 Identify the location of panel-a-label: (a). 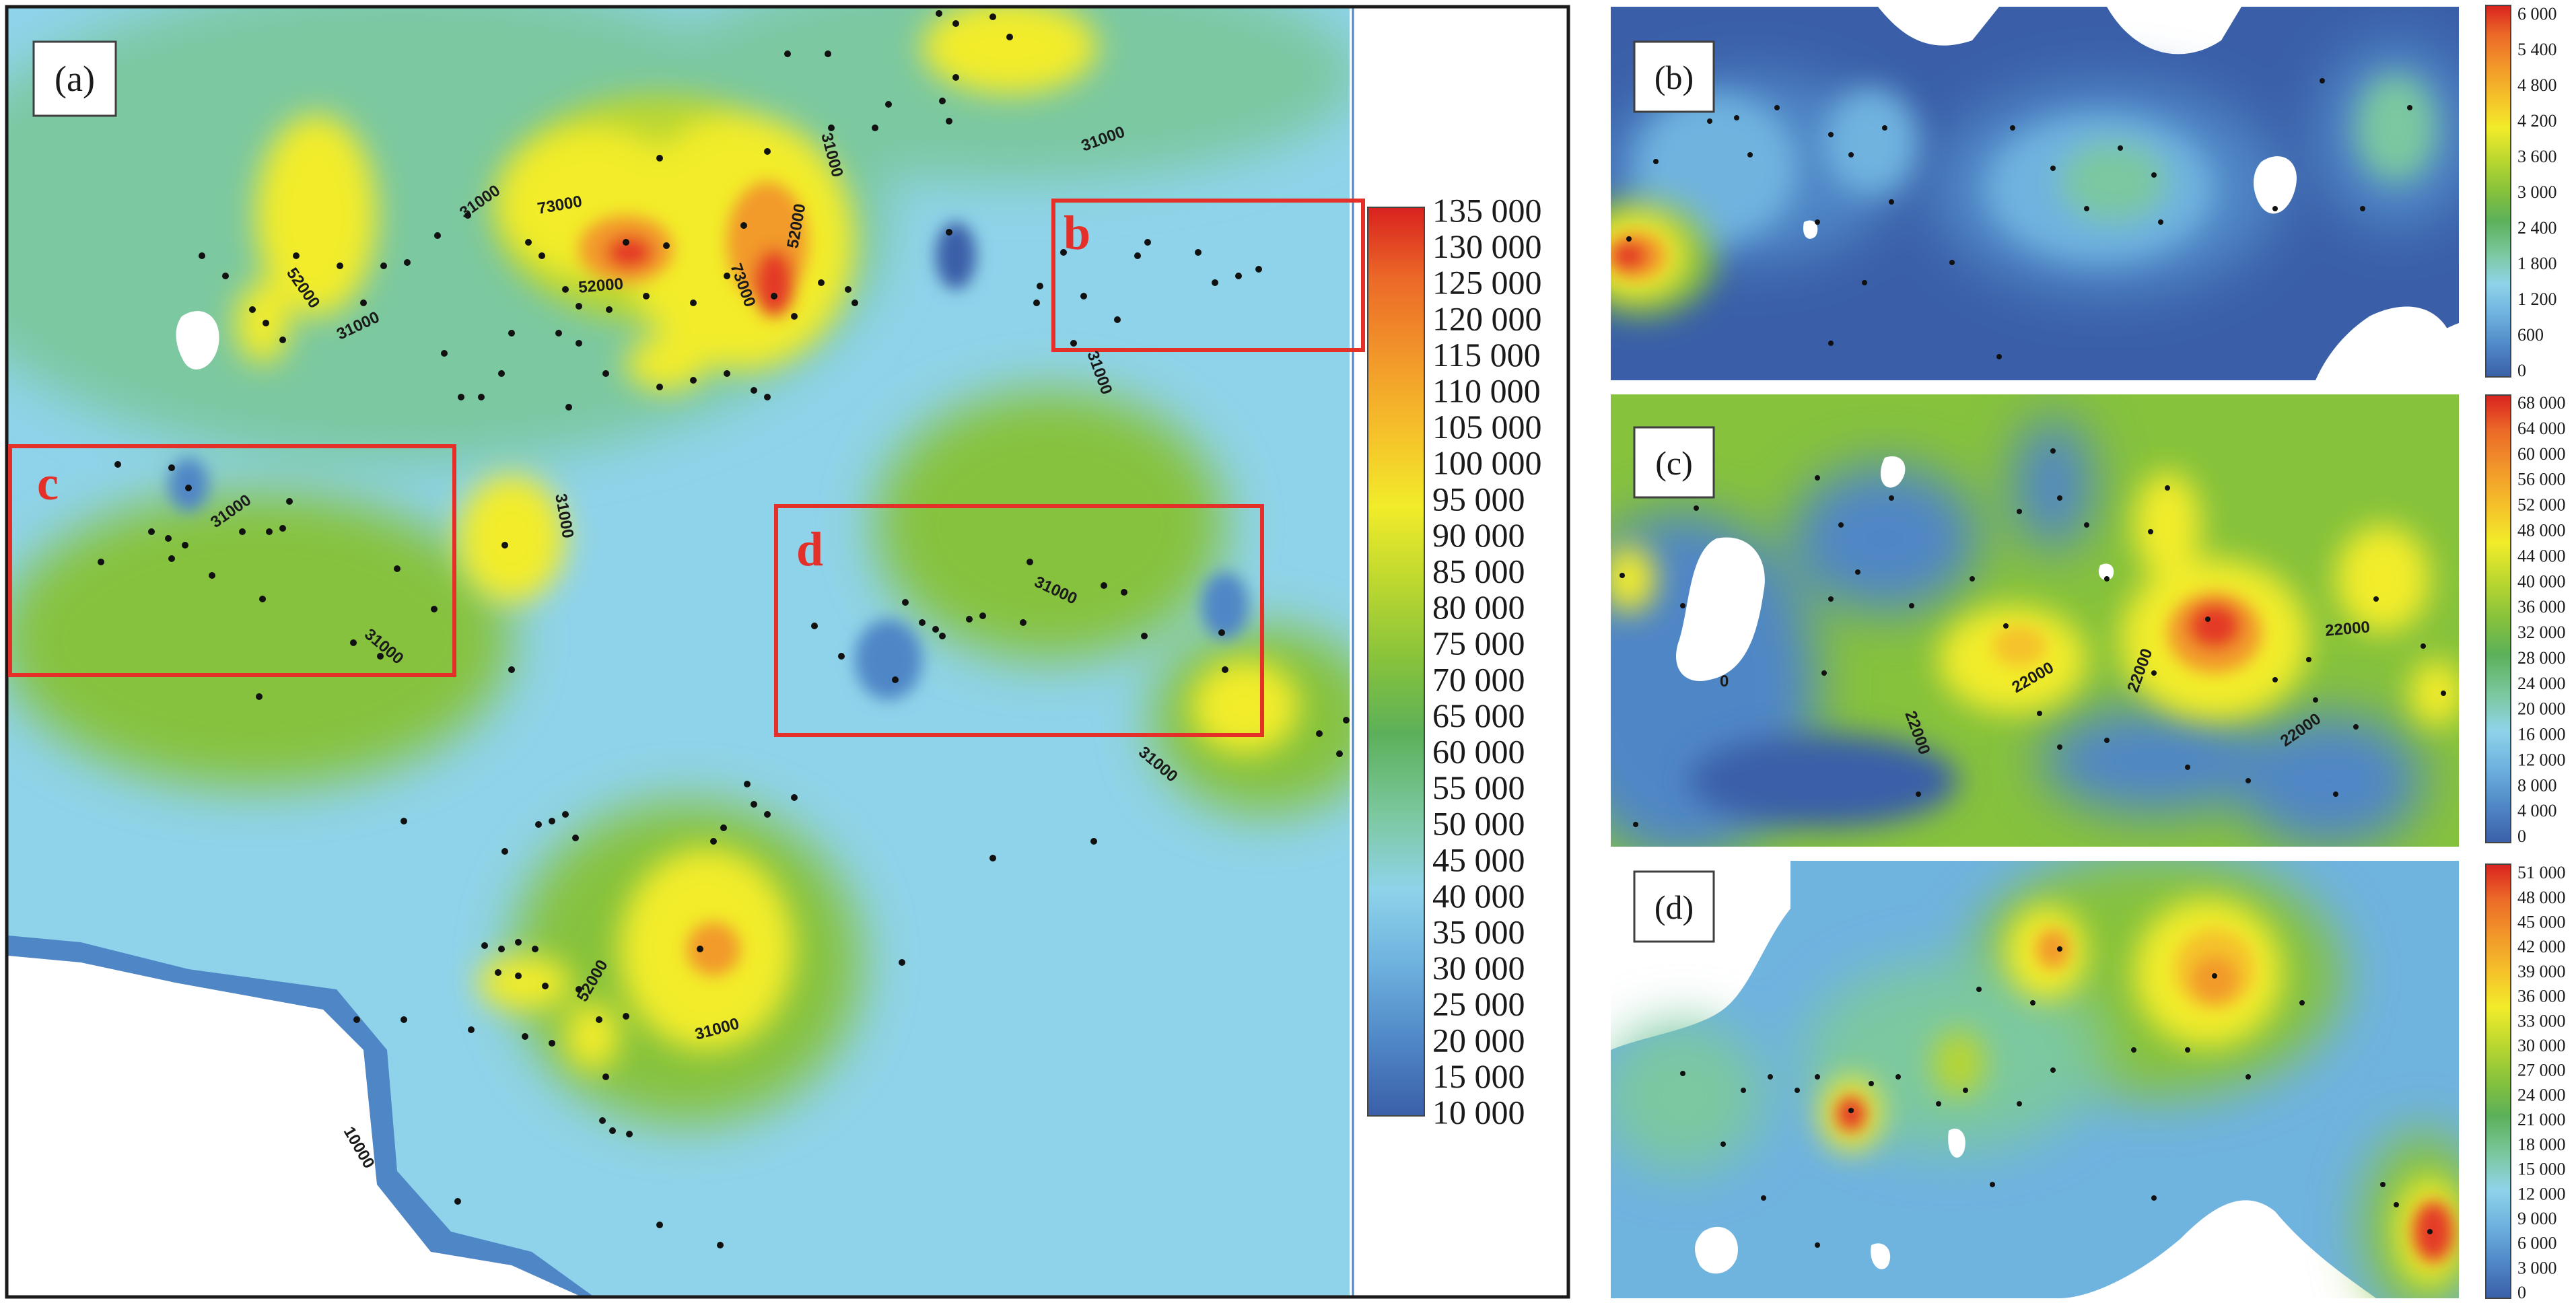
(75, 79).